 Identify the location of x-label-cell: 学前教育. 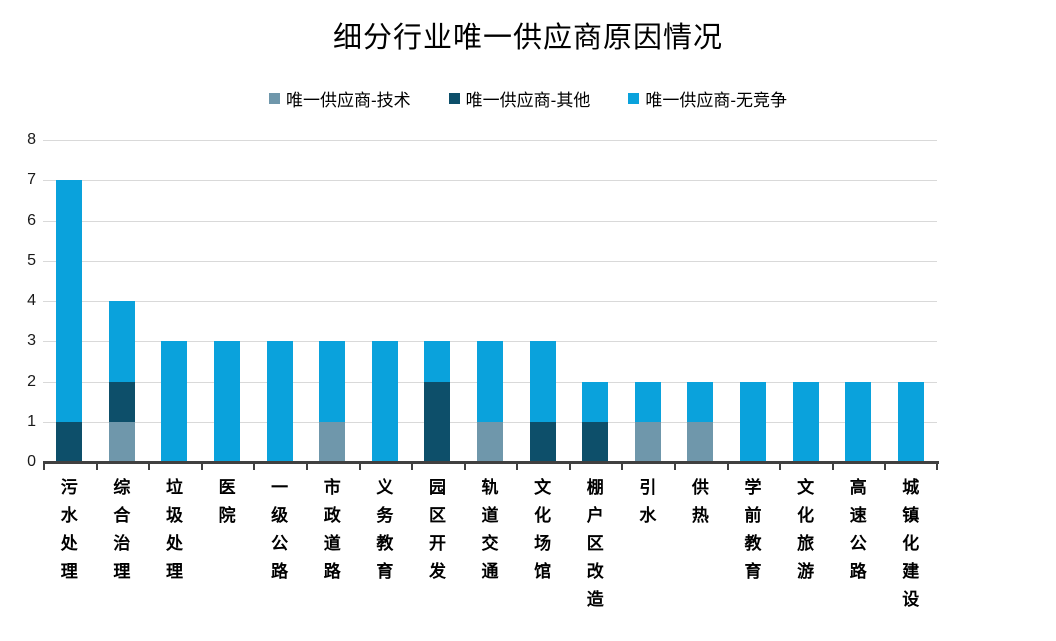
(753, 544).